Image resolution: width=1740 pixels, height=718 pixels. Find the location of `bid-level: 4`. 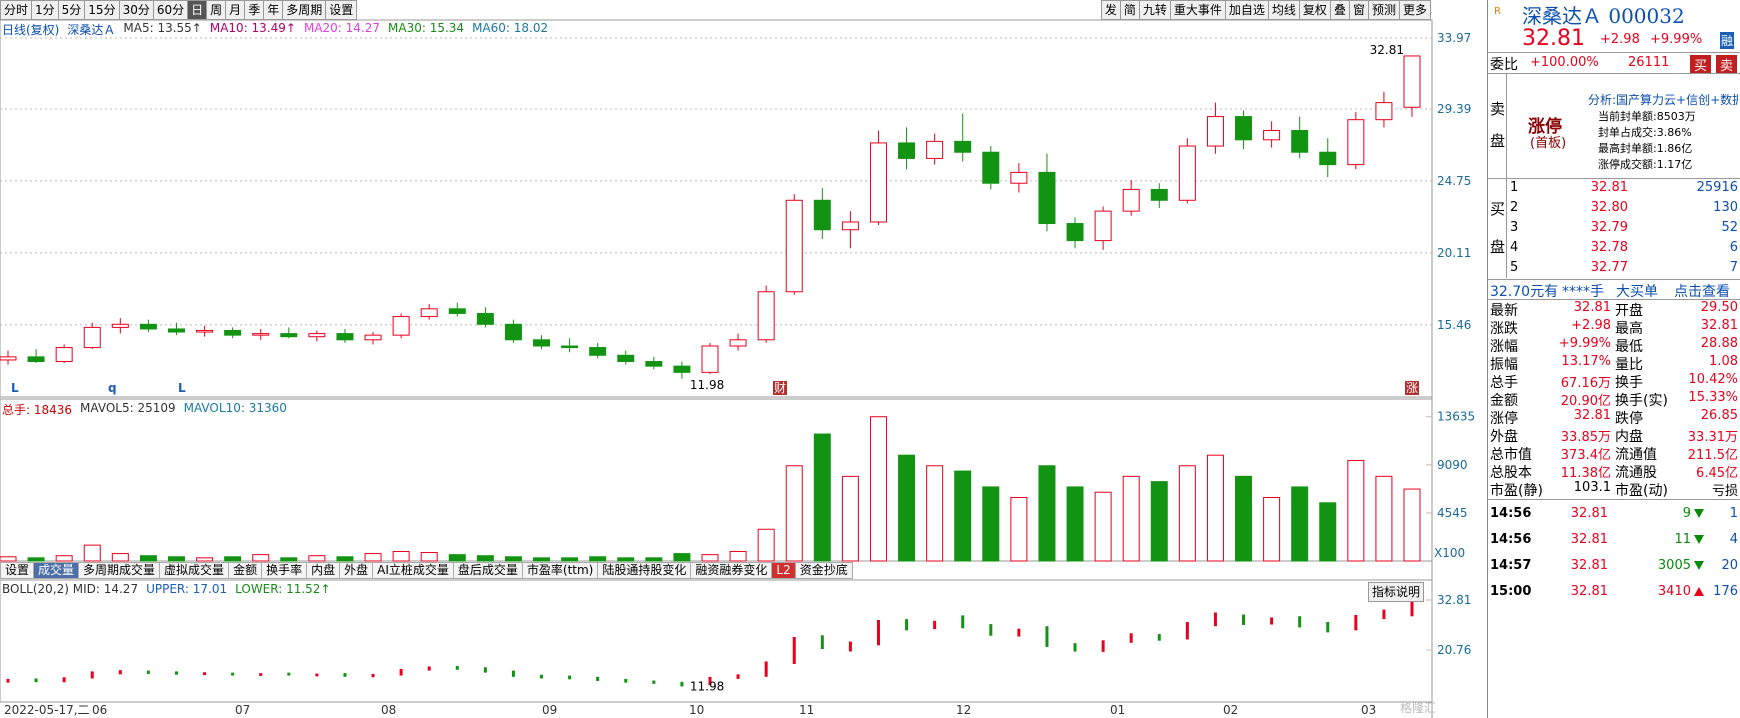

bid-level: 4 is located at coordinates (1514, 247).